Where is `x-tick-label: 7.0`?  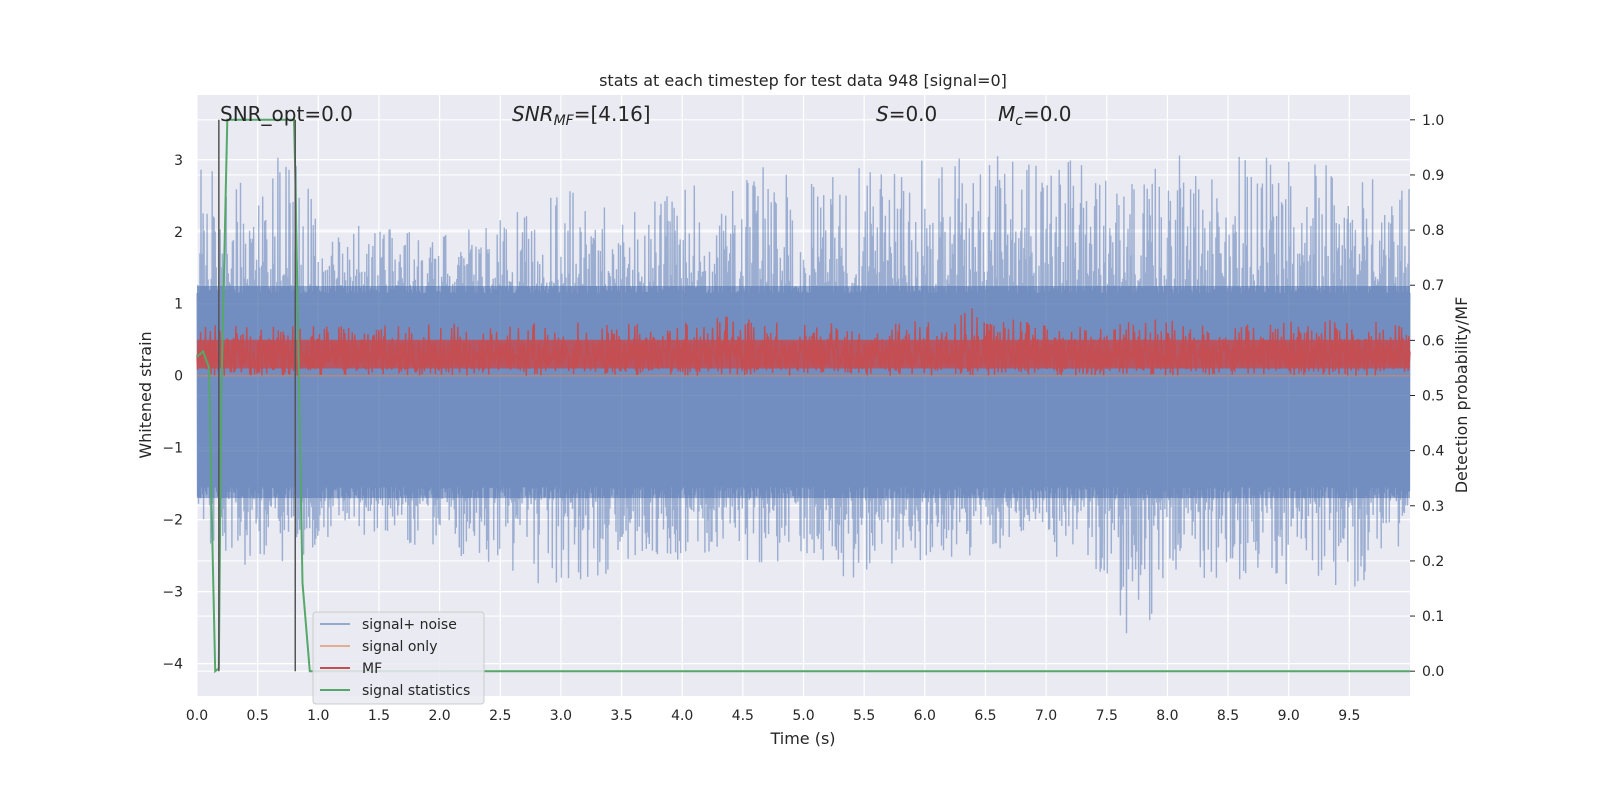 x-tick-label: 7.0 is located at coordinates (1046, 716).